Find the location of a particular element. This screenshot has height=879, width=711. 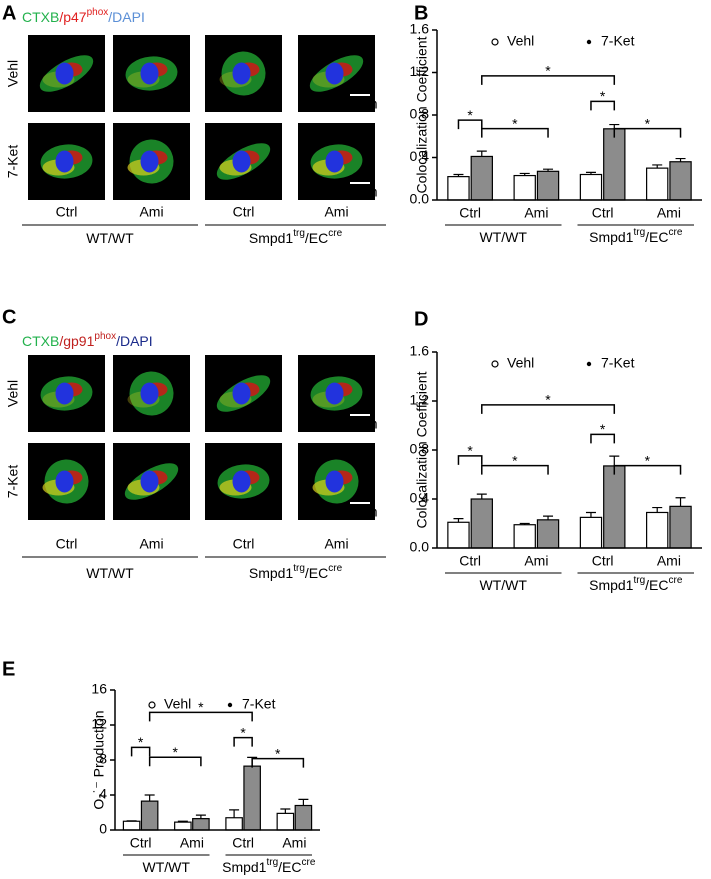

y-tick-label: 1.2 is located at coordinates (420, 71).